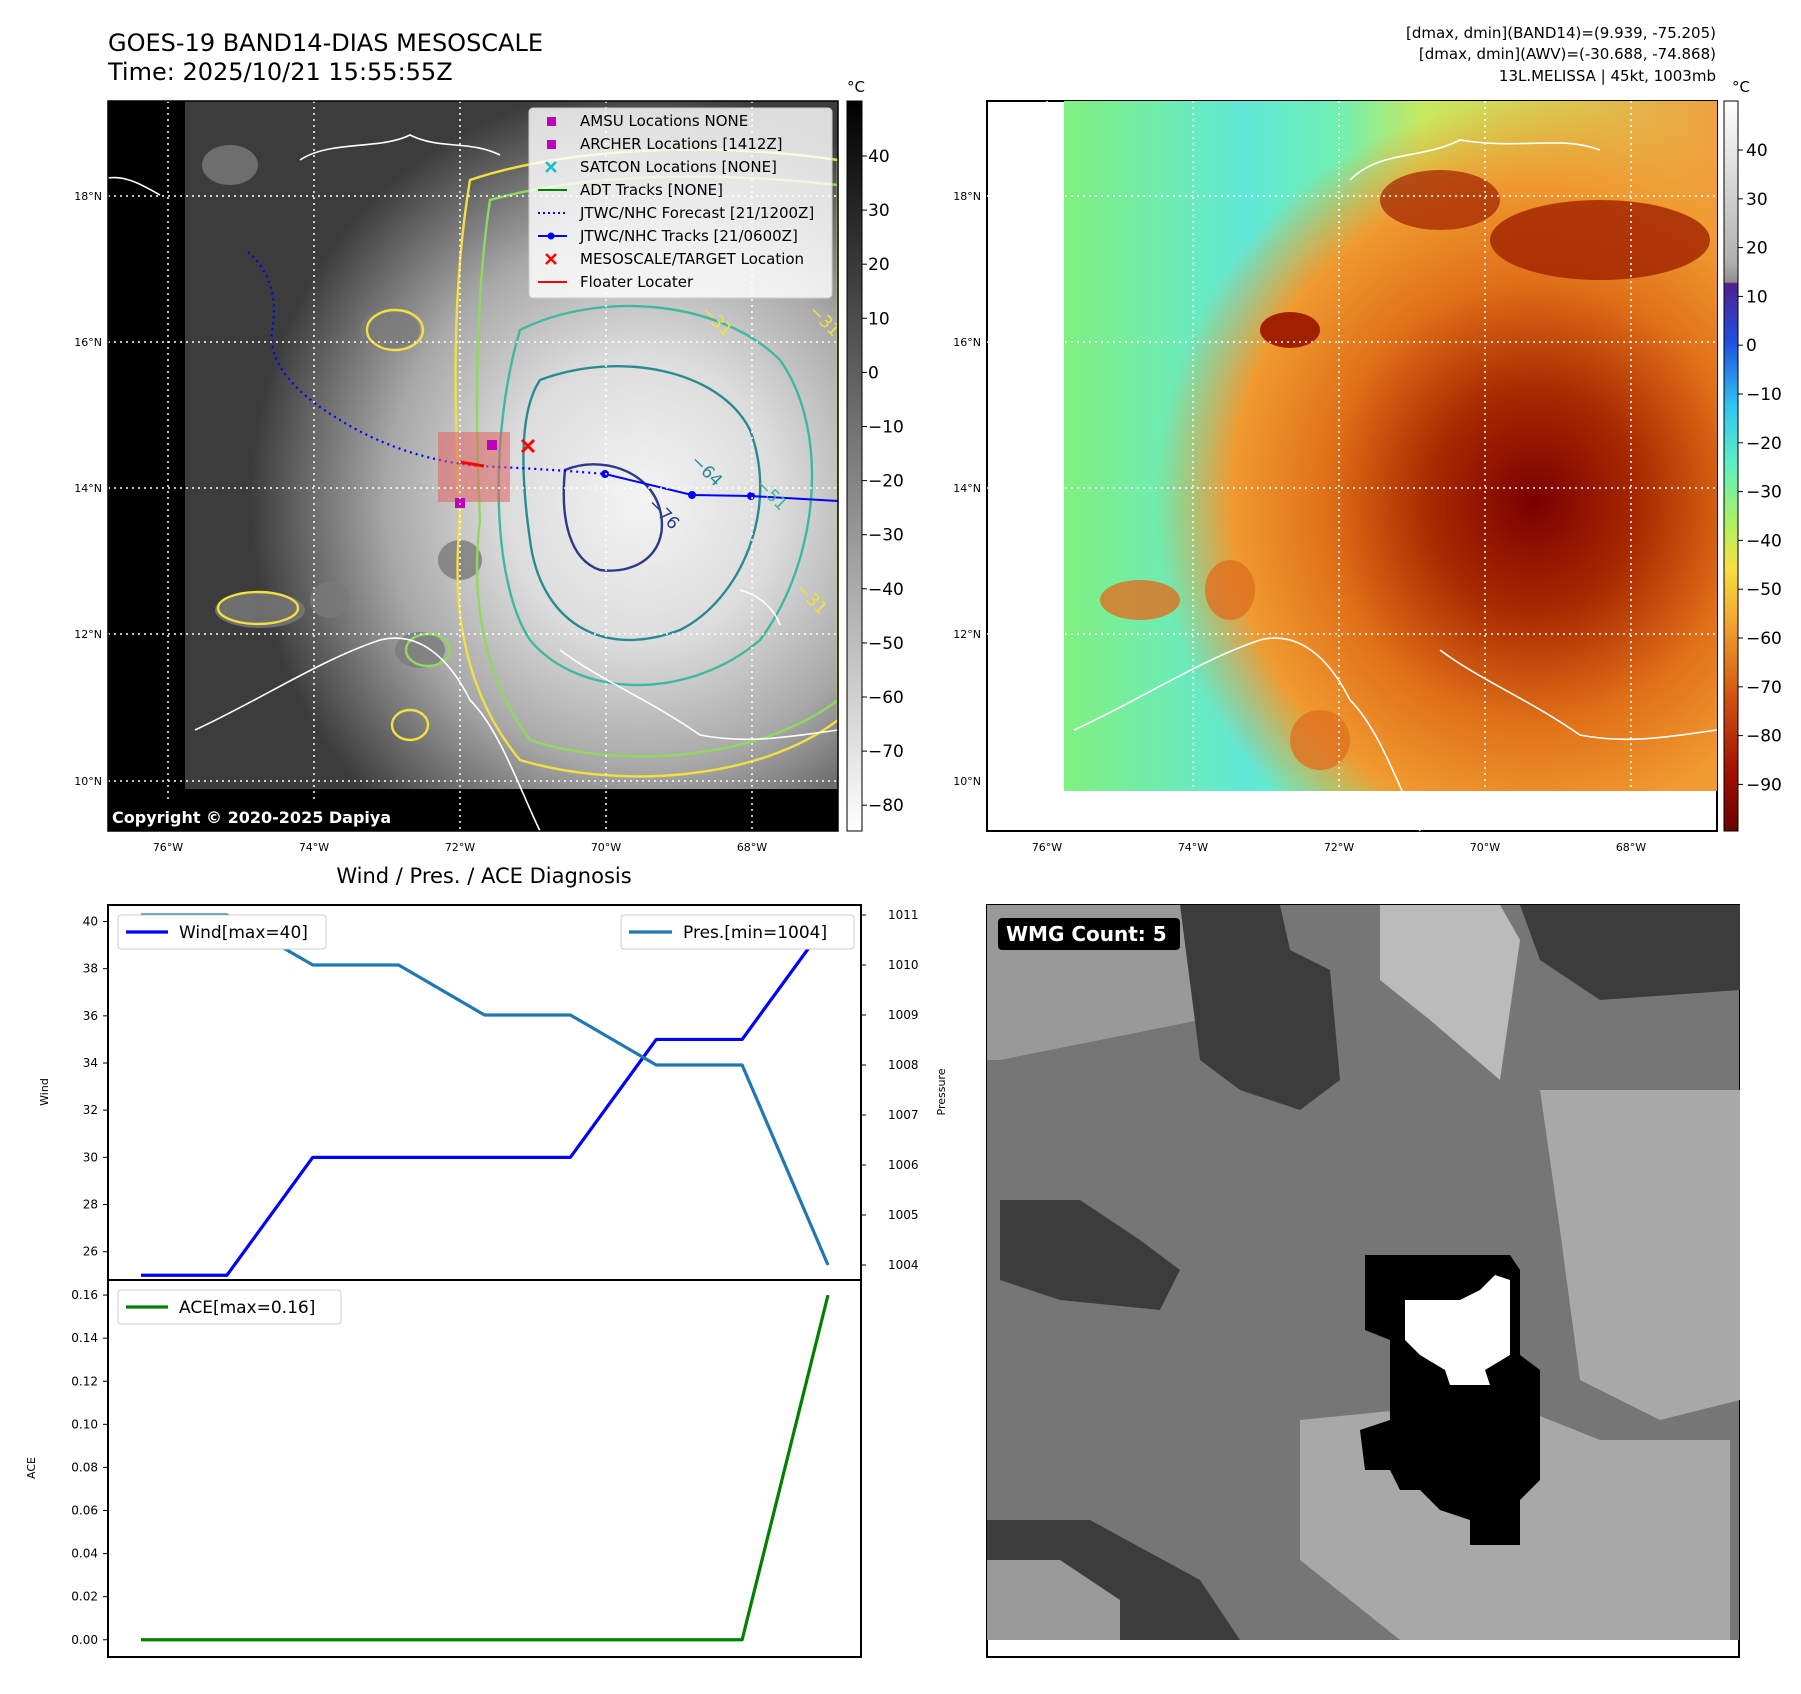 Image resolution: width=1801 pixels, height=1694 pixels. Describe the element at coordinates (1047, 847) in the screenshot. I see `awv-lon-label: 76°W` at that location.